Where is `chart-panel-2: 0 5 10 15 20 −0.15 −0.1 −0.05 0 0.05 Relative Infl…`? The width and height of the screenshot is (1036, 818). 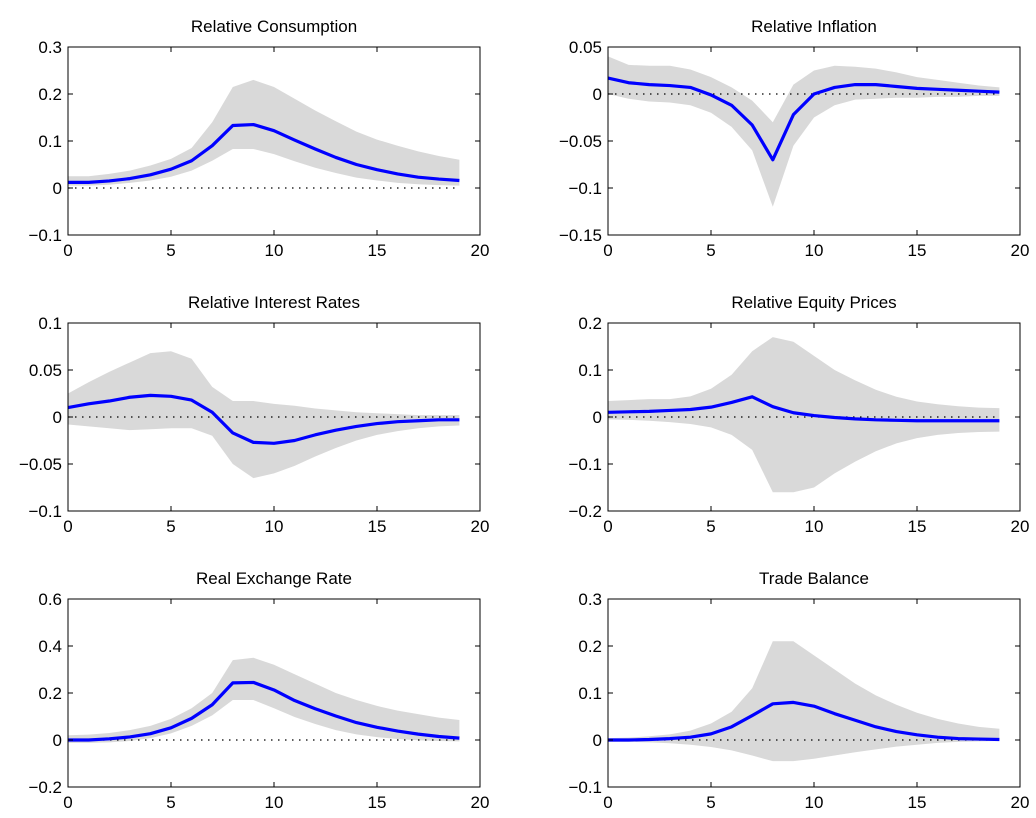
chart-panel-2: 0 5 10 15 20 −0.15 −0.1 −0.05 0 0.05 Relative Infl… is located at coordinates (794, 138).